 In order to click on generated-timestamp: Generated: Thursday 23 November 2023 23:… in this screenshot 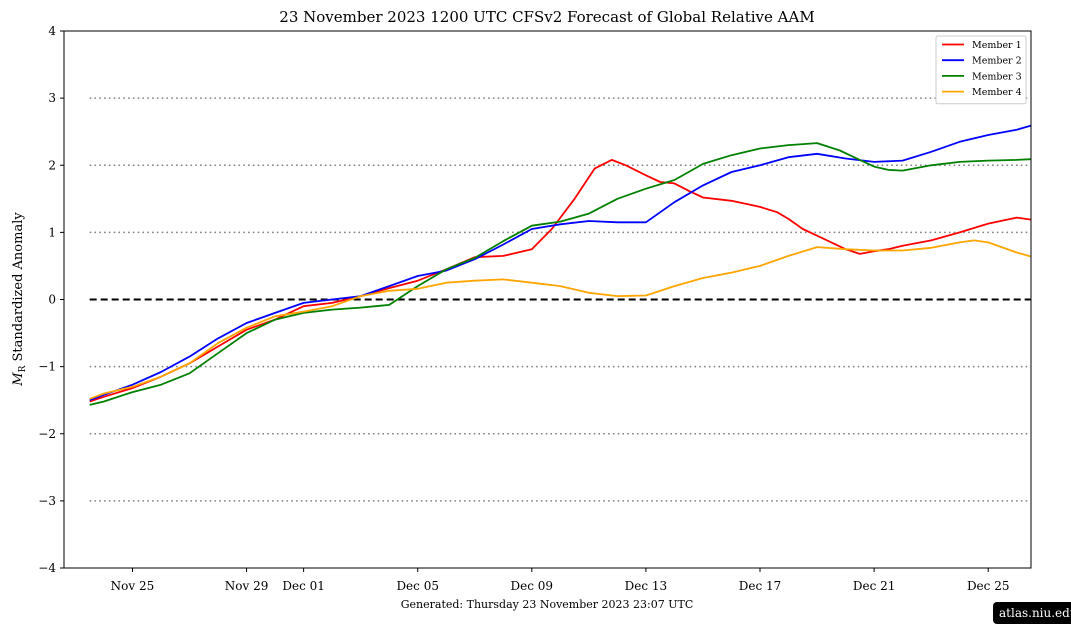, I will do `click(547, 604)`.